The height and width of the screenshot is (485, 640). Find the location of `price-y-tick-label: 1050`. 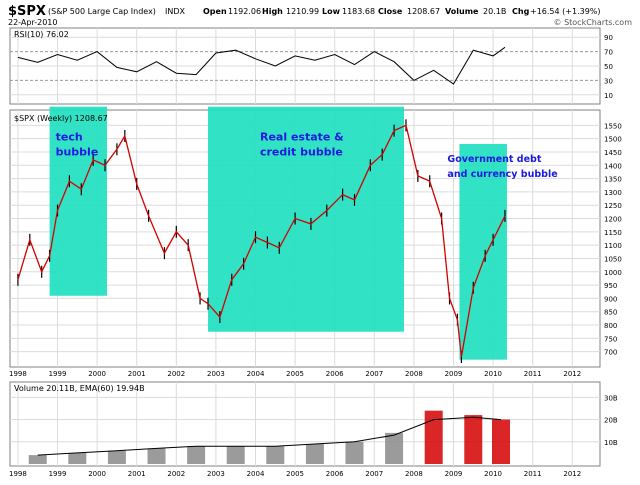

price-y-tick-label: 1050 is located at coordinates (613, 259).